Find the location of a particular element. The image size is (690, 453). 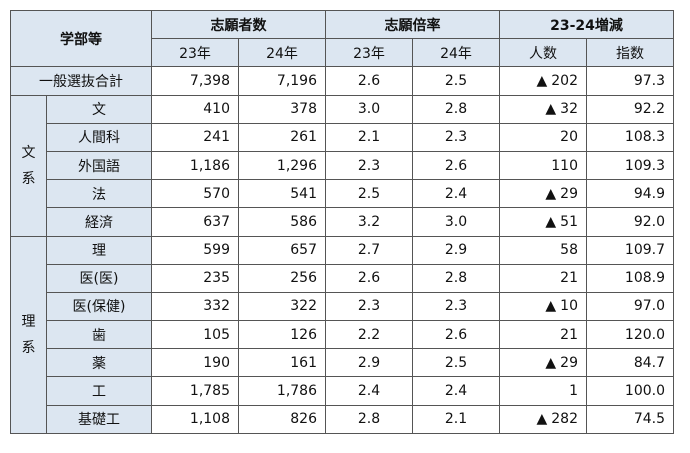

diff-value: 29 is located at coordinates (569, 193).